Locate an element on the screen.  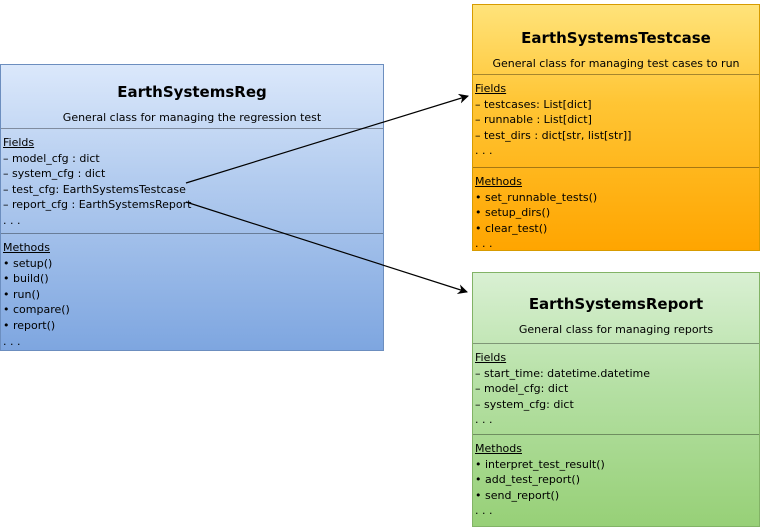
class-title: EarthSystemsTestcase is located at coordinates (616, 38).